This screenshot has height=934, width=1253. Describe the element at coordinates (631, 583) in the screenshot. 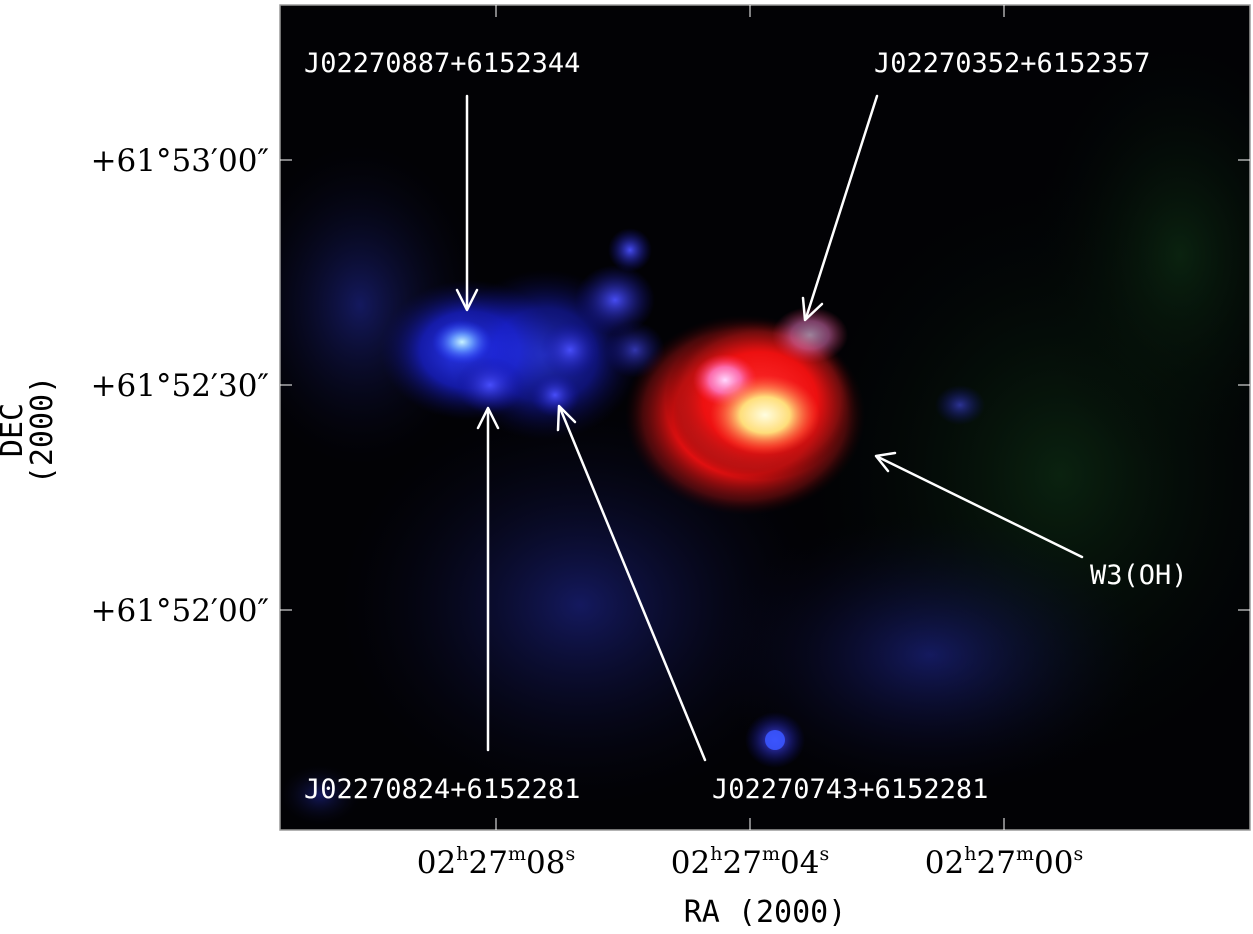

I see `arrow-s4` at that location.